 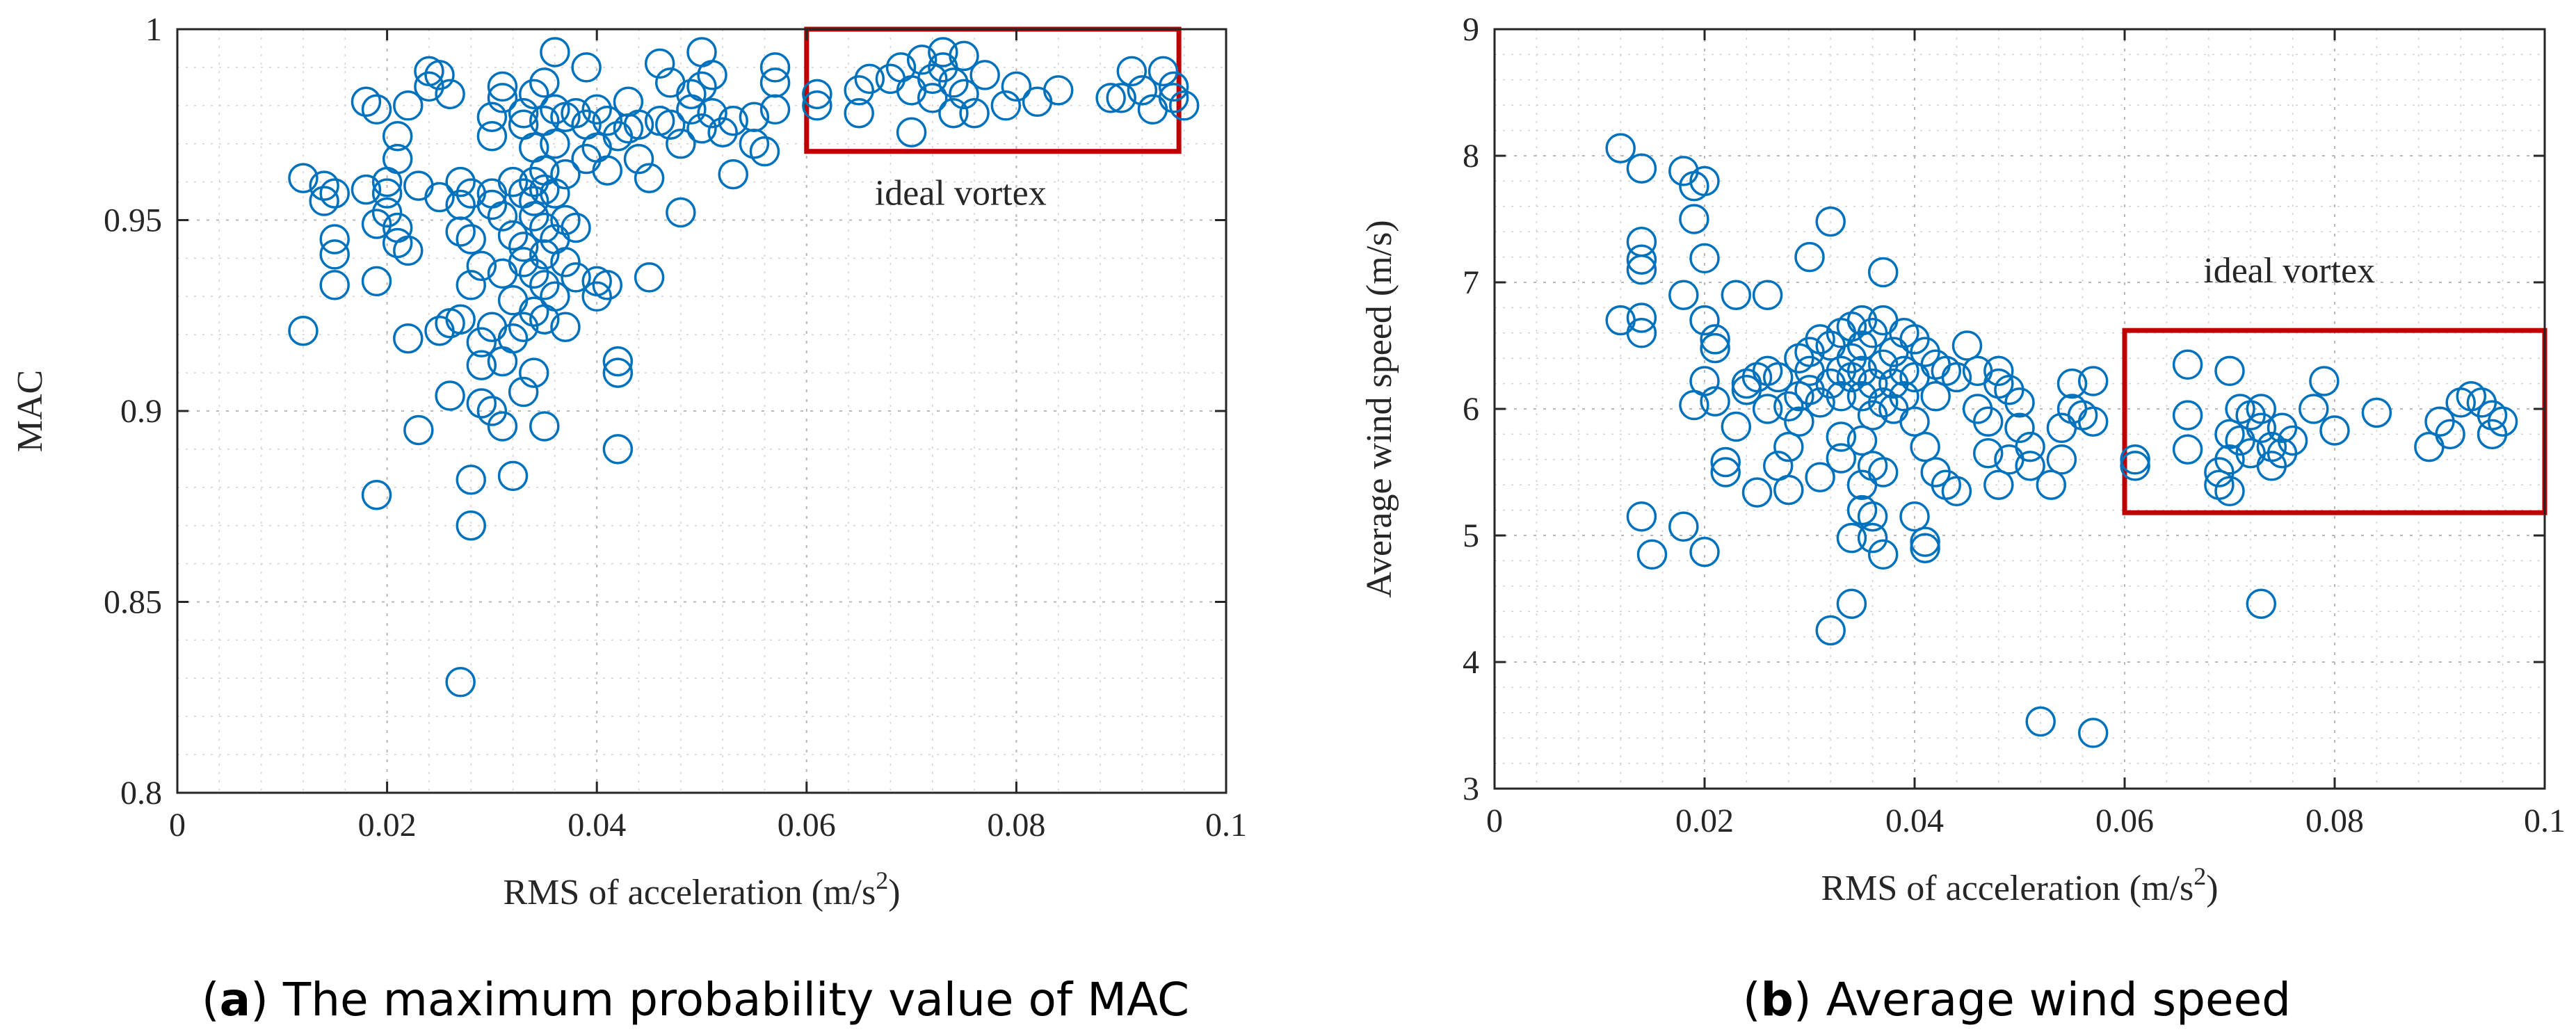 I want to click on x-tick-label: 0.1, so click(x=2545, y=821).